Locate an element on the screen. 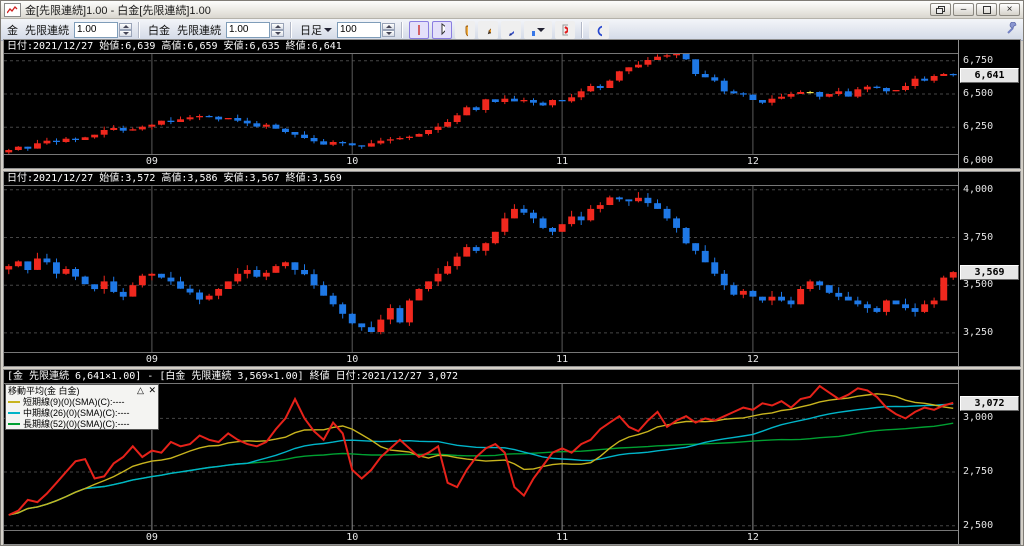 The width and height of the screenshot is (1024, 546). y-axis-label: 4,000 is located at coordinates (978, 189).